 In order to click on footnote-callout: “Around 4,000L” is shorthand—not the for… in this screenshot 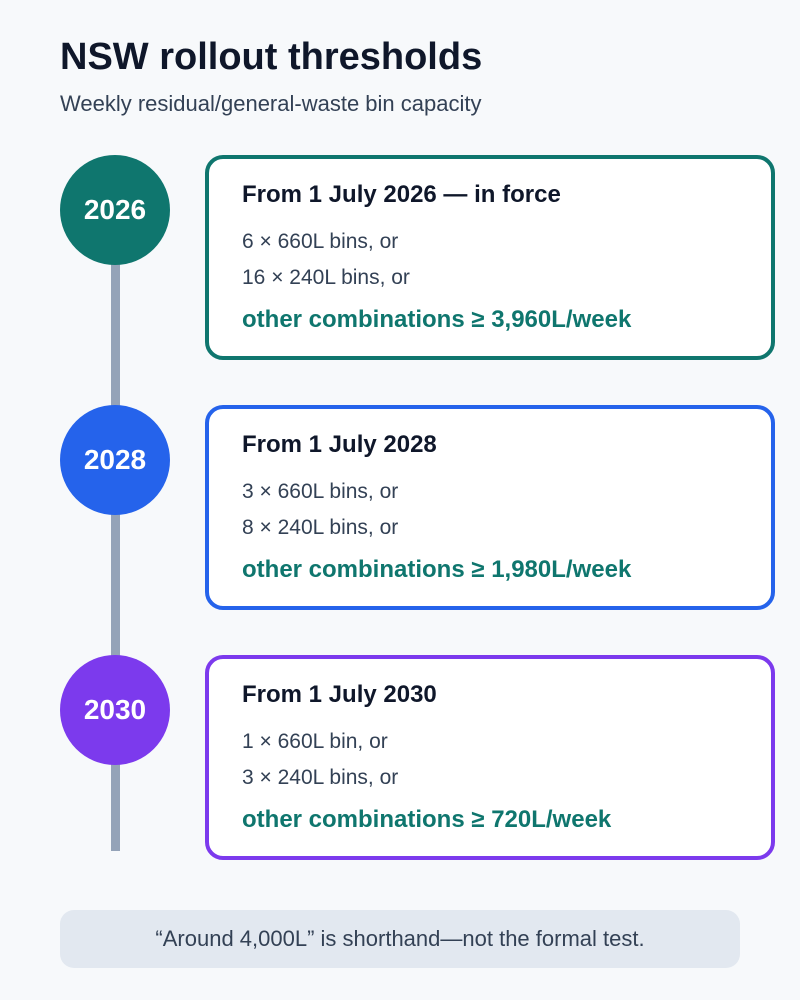, I will do `click(400, 939)`.